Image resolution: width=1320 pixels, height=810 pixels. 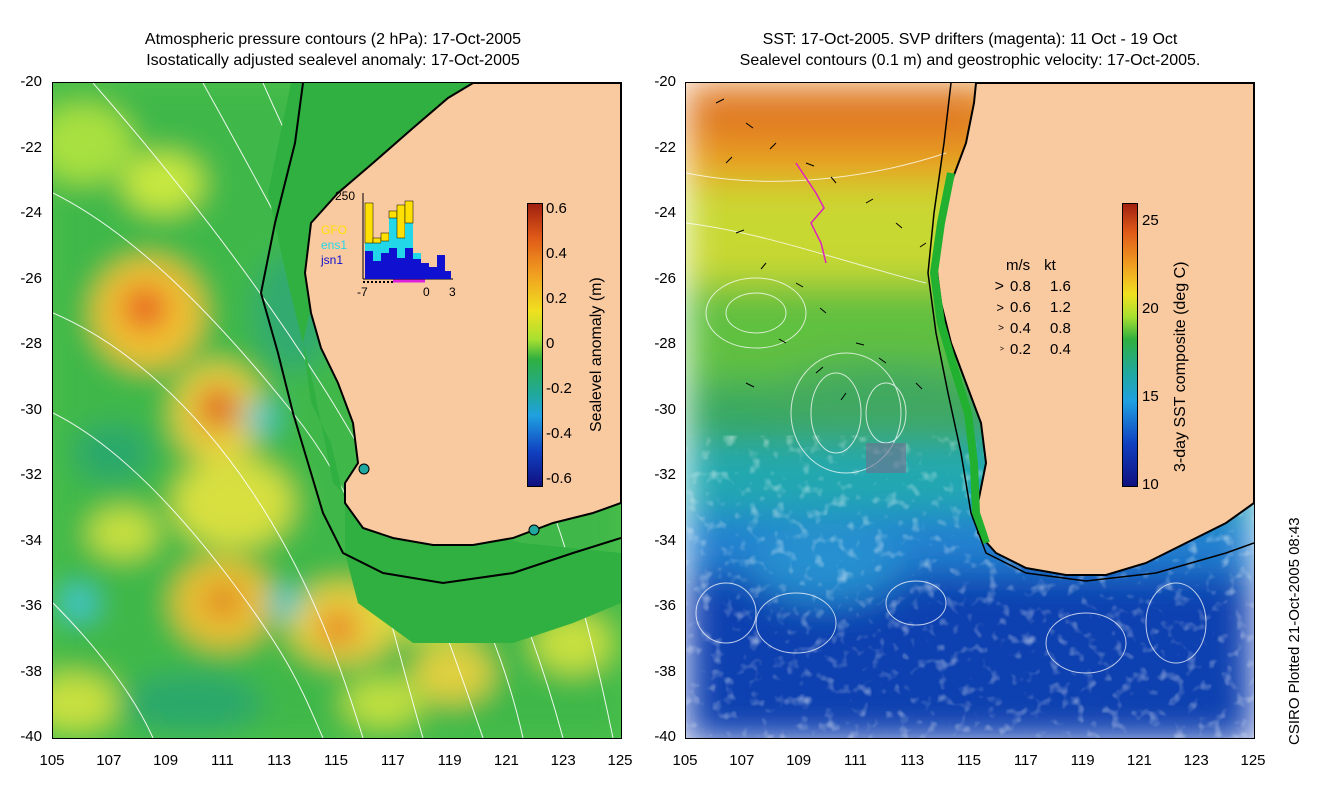 What do you see at coordinates (279, 760) in the screenshot?
I see `lon-tick-label-left: 113` at bounding box center [279, 760].